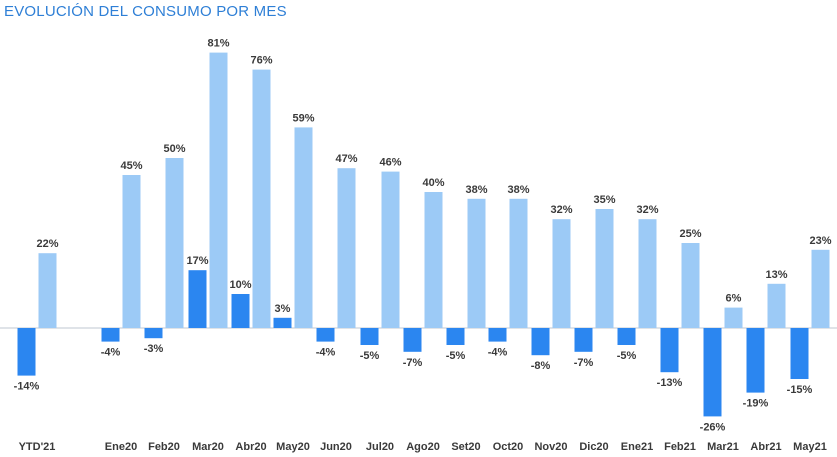 The width and height of the screenshot is (837, 457). What do you see at coordinates (283, 309) in the screenshot?
I see `data-label-dark-5: 3%` at bounding box center [283, 309].